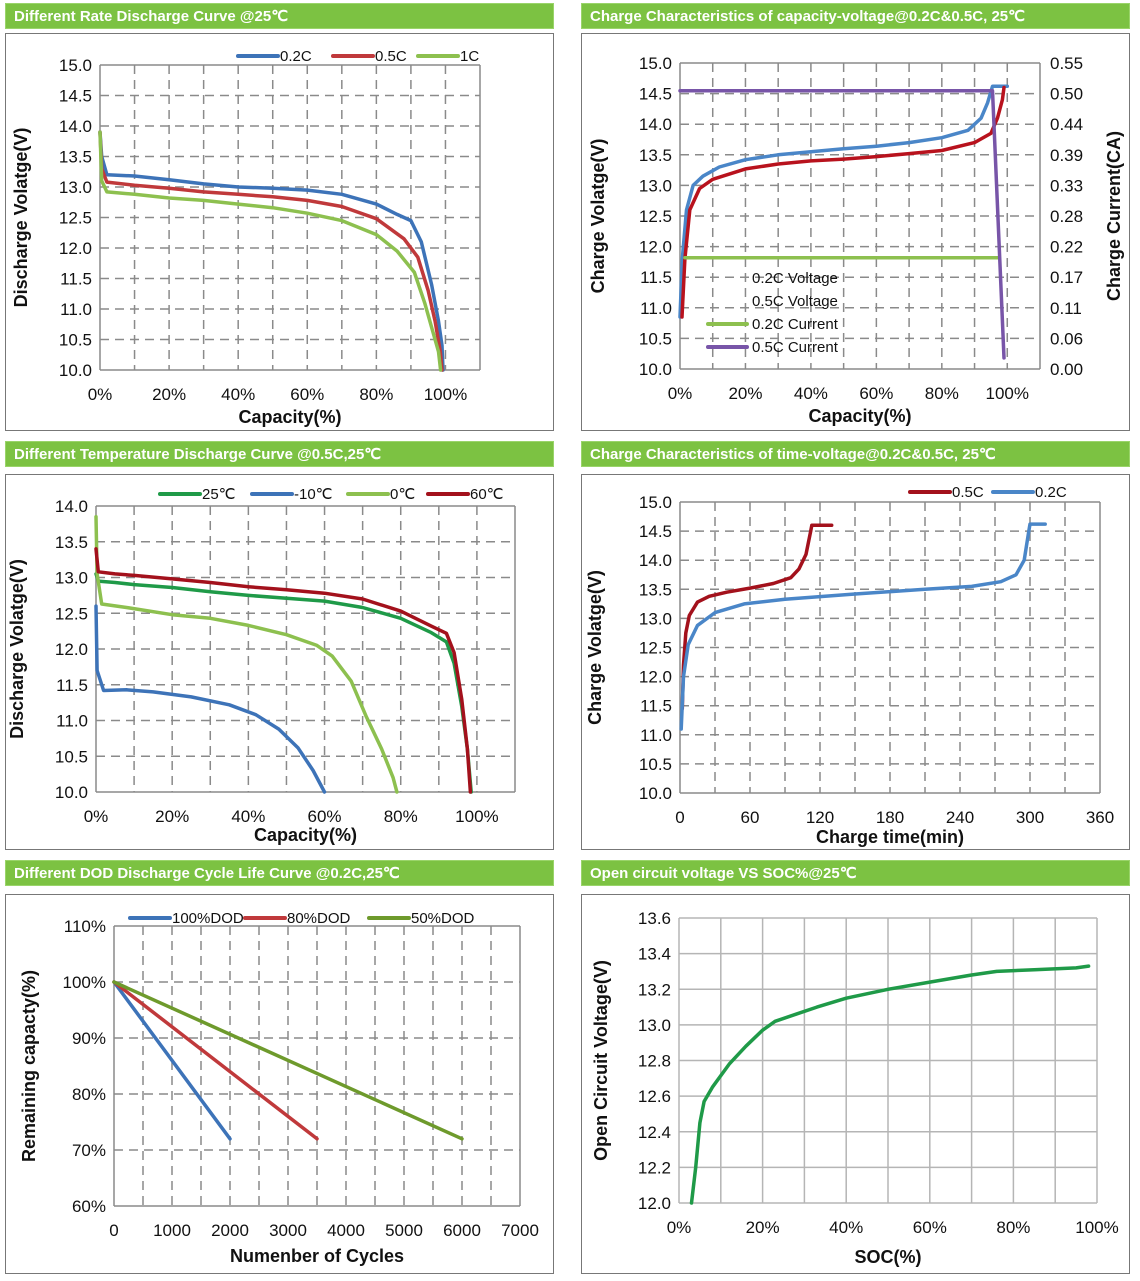 The width and height of the screenshot is (1140, 1281). I want to click on ocv-xtick-label: 0%, so click(679, 1227).